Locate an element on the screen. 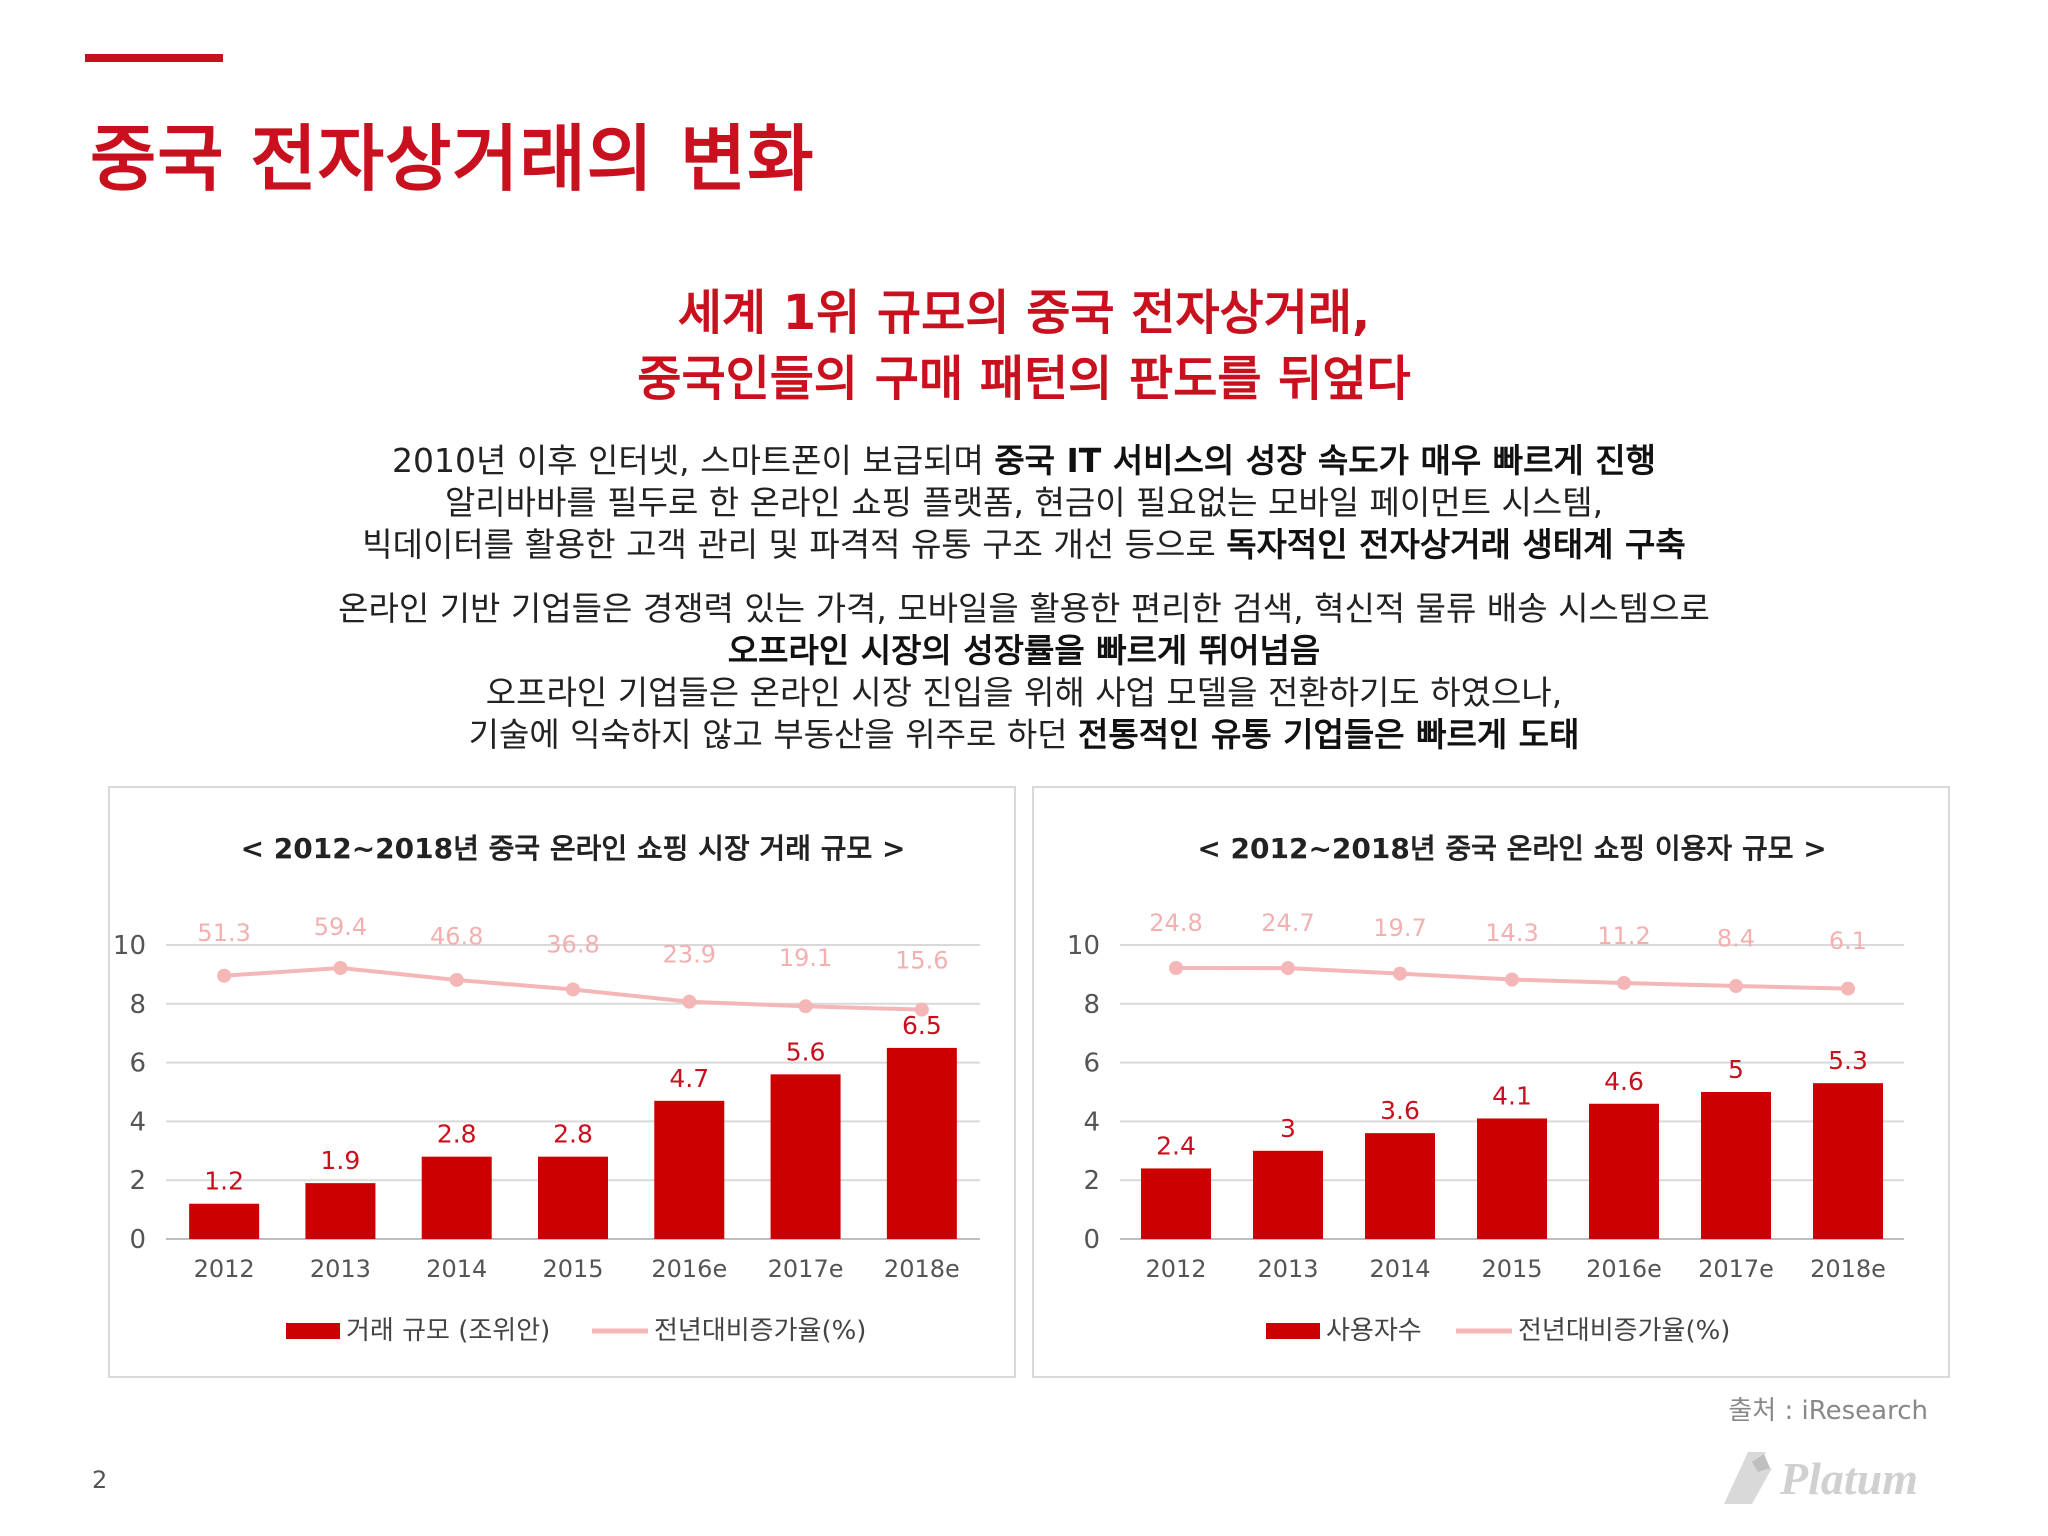 The image size is (2048, 1536). bar-value-label: 3 is located at coordinates (1288, 1128).